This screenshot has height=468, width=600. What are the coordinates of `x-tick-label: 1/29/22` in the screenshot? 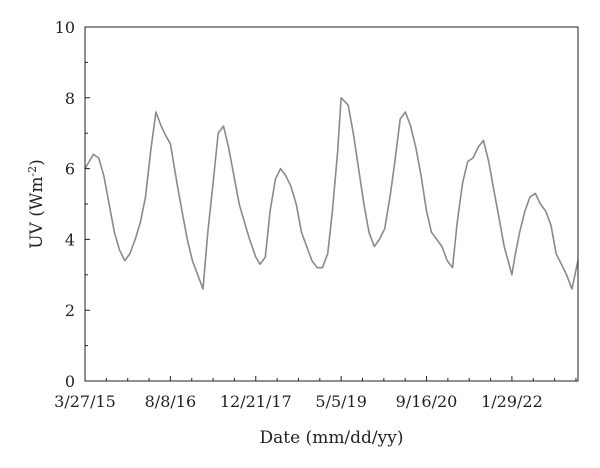 It's located at (512, 401).